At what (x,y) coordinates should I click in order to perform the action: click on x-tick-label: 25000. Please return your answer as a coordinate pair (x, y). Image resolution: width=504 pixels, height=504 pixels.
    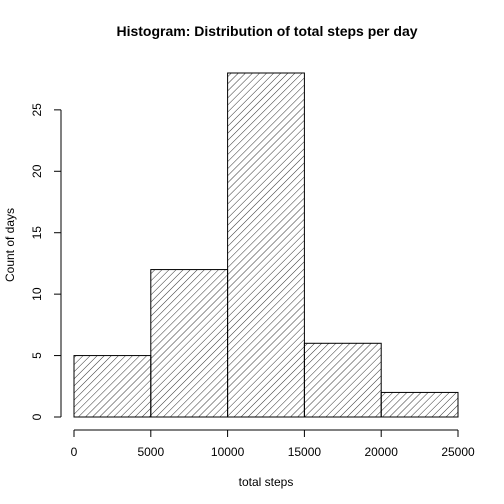
    Looking at the image, I should click on (458, 452).